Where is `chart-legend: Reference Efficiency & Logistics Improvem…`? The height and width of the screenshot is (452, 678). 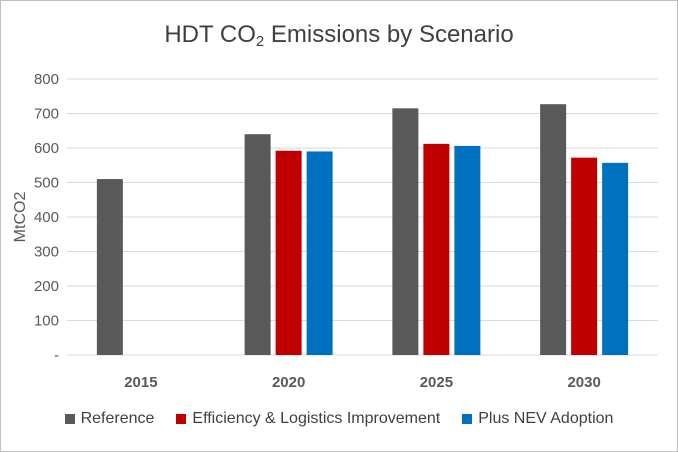
chart-legend: Reference Efficiency & Logistics Improvem… is located at coordinates (339, 419).